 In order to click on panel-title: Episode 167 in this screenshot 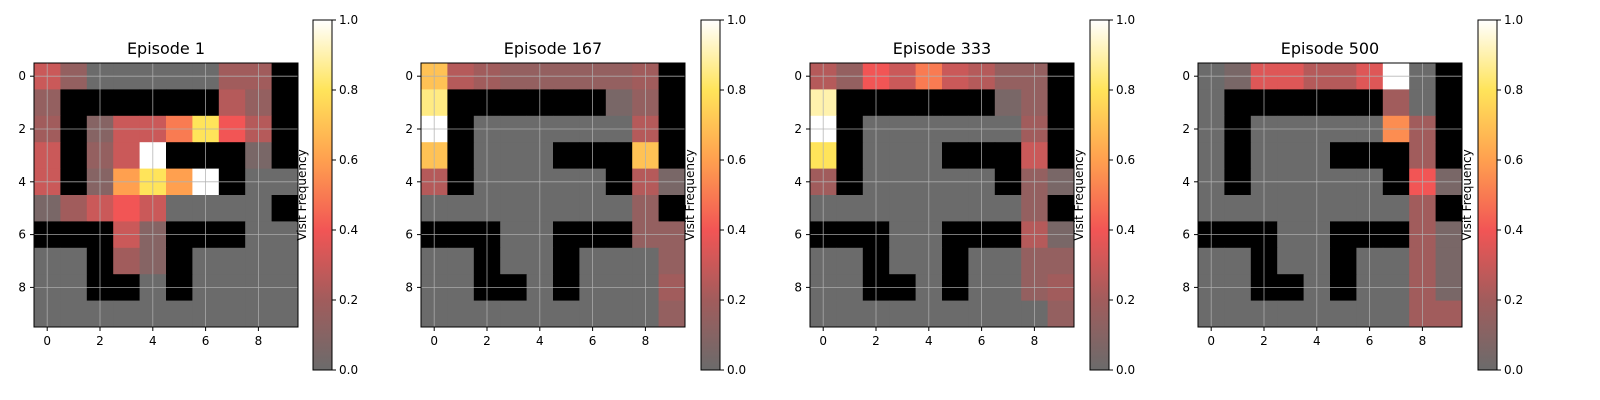, I will do `click(553, 48)`.